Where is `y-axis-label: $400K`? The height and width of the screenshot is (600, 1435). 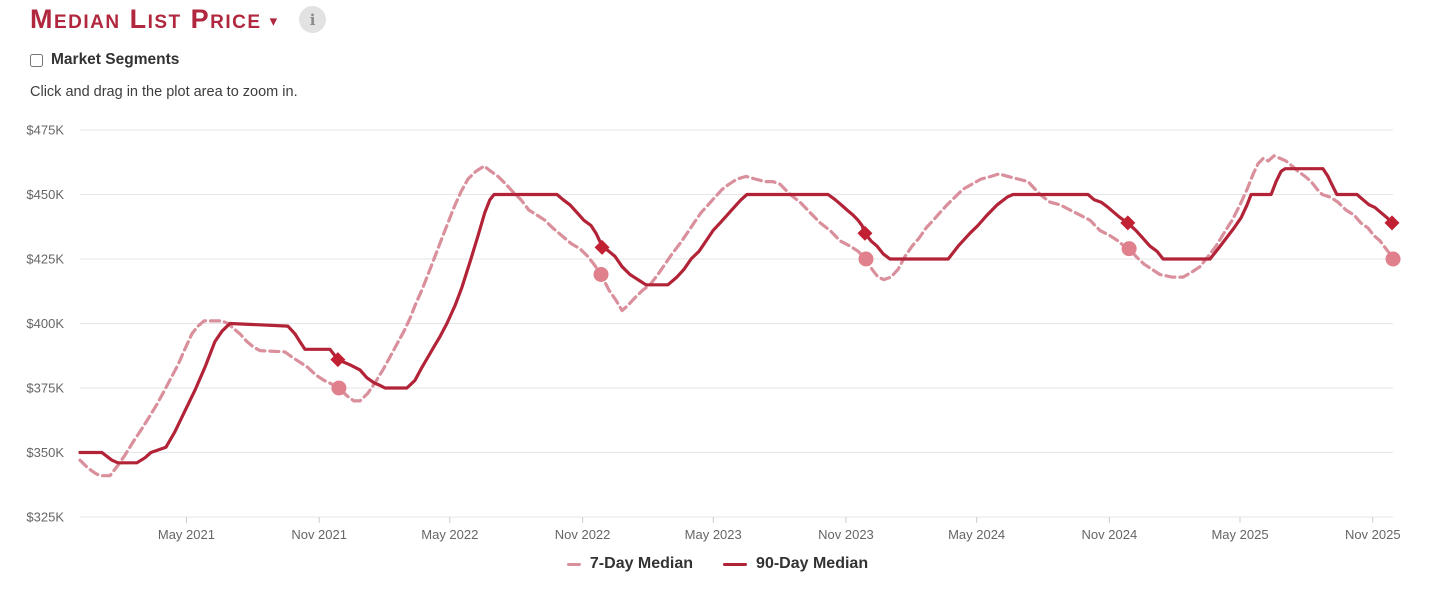
y-axis-label: $400K is located at coordinates (45, 323).